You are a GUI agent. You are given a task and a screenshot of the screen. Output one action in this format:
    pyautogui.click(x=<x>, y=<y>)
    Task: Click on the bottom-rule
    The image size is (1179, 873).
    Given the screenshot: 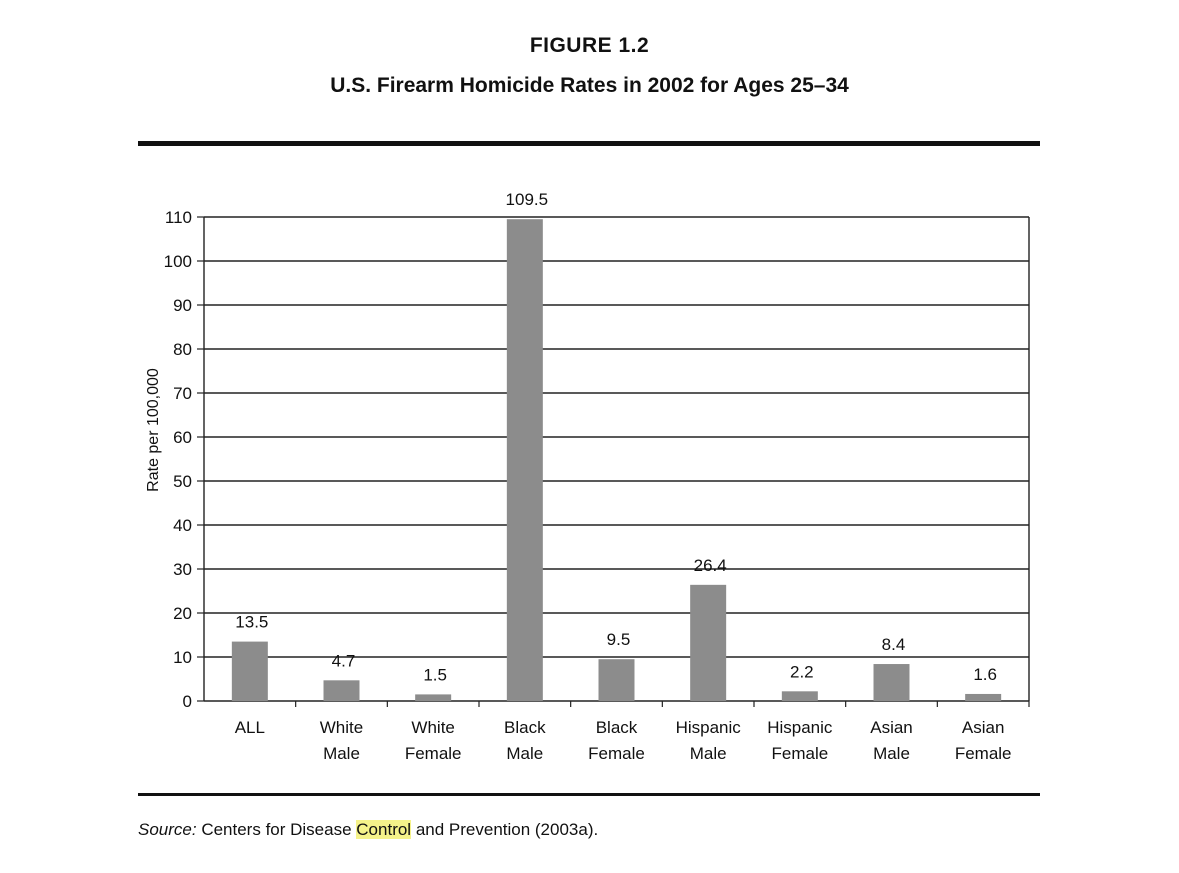 What is the action you would take?
    pyautogui.click(x=589, y=794)
    